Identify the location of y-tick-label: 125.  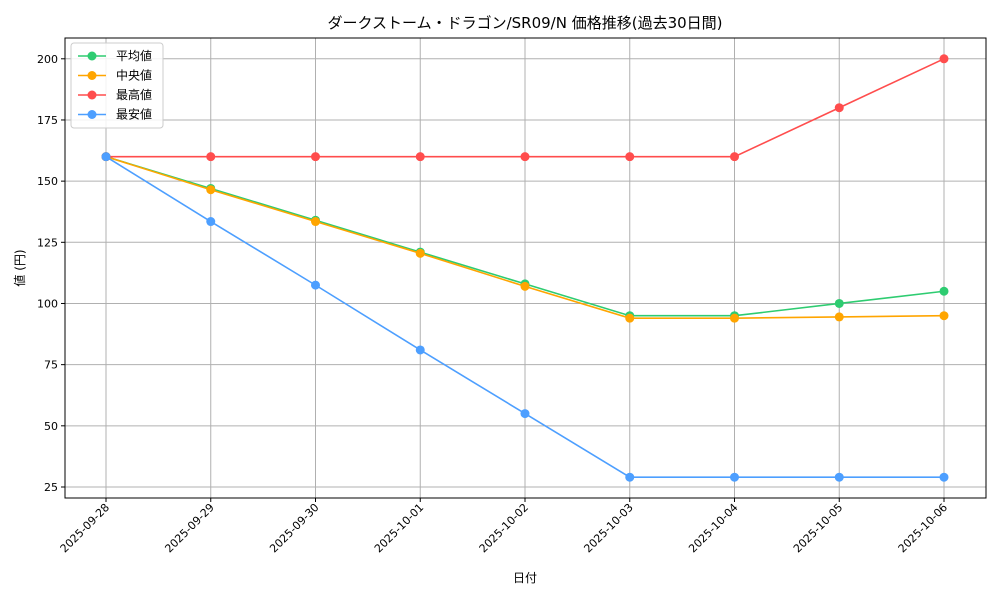
(47, 242).